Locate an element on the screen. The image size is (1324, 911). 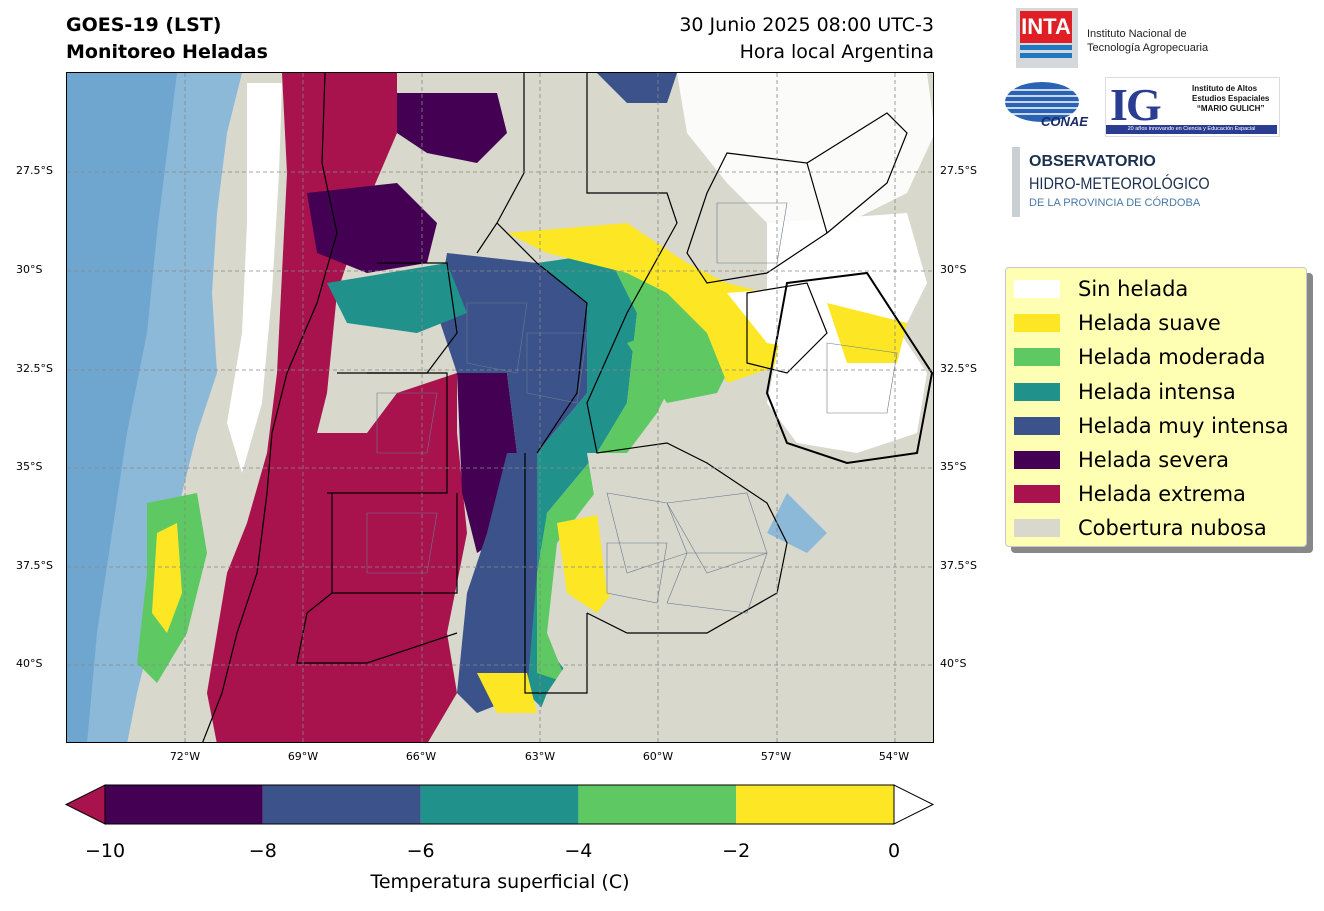
legend-item: Helada severa is located at coordinates (1121, 460).